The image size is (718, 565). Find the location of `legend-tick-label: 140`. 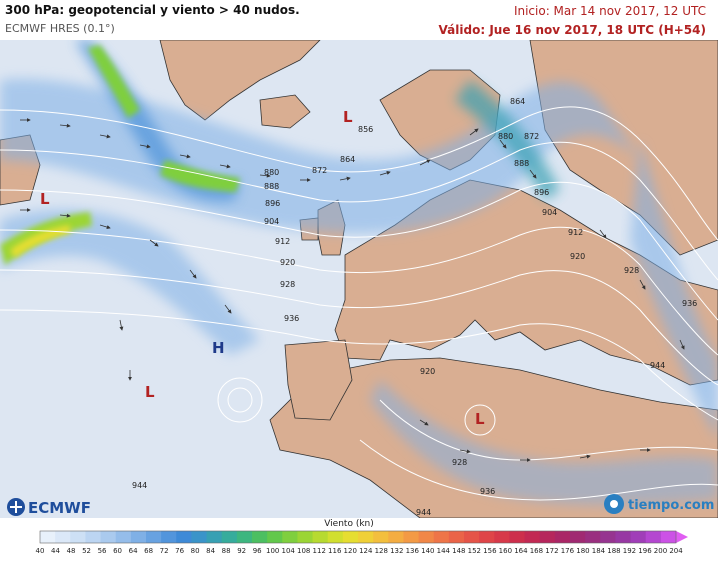

legend-tick-label: 140 is located at coordinates (427, 551).